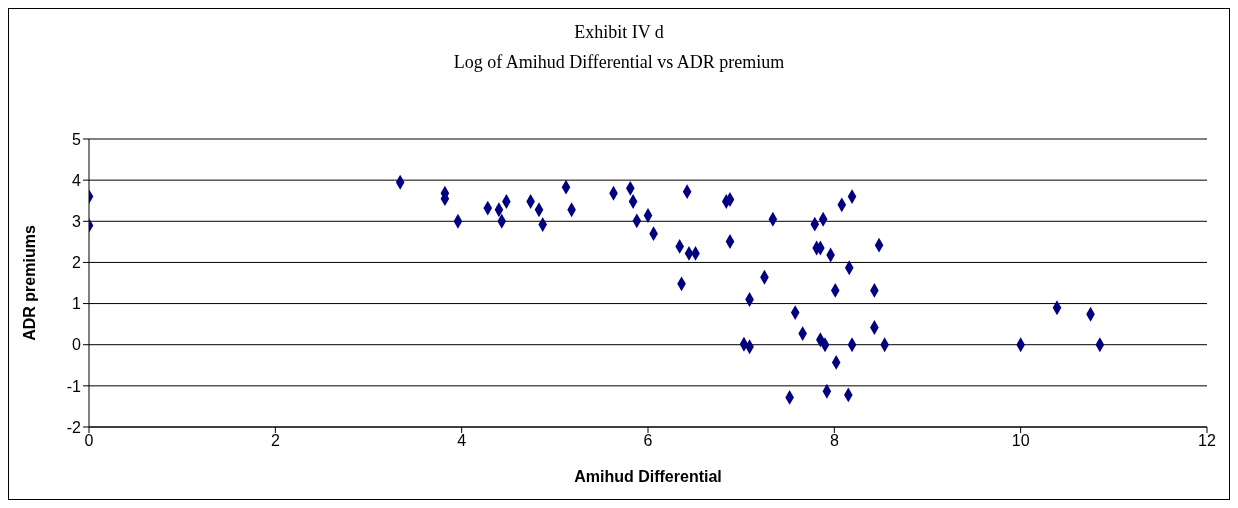  Describe the element at coordinates (77, 304) in the screenshot. I see `y-tick-label: 1` at that location.